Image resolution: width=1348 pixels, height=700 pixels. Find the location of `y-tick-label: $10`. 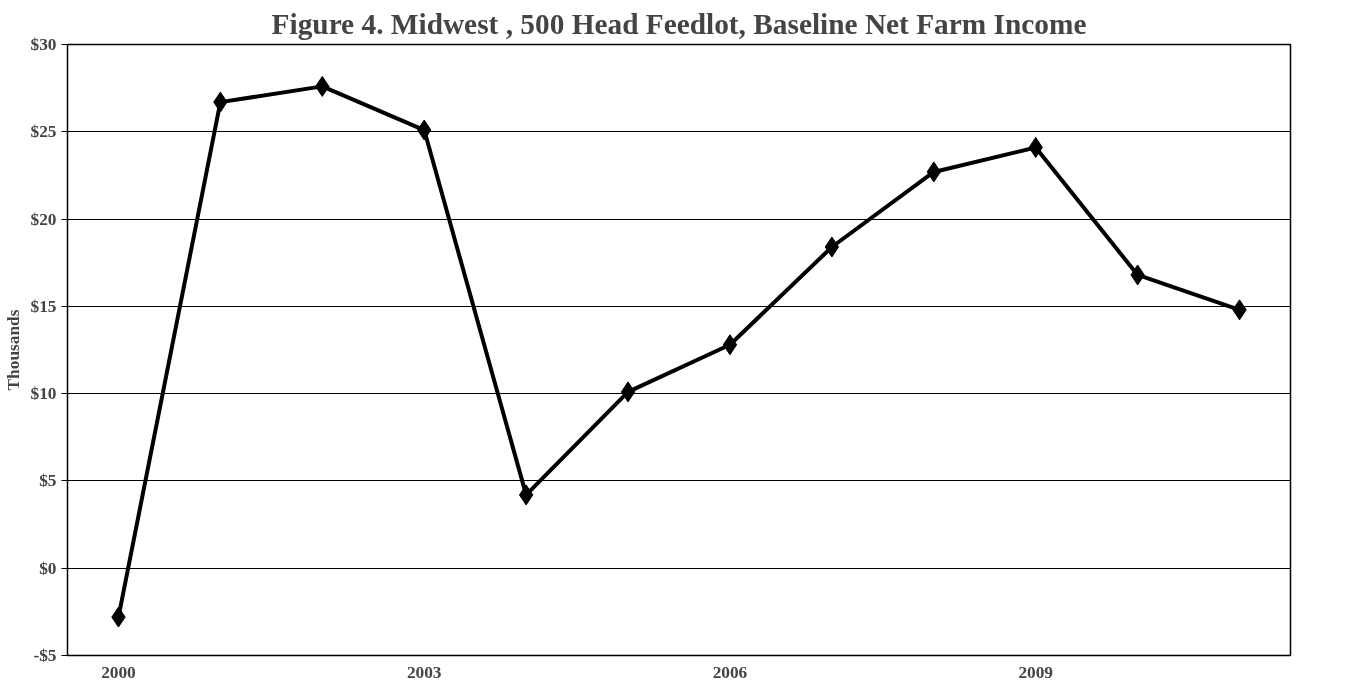

y-tick-label: $10 is located at coordinates (43, 394).